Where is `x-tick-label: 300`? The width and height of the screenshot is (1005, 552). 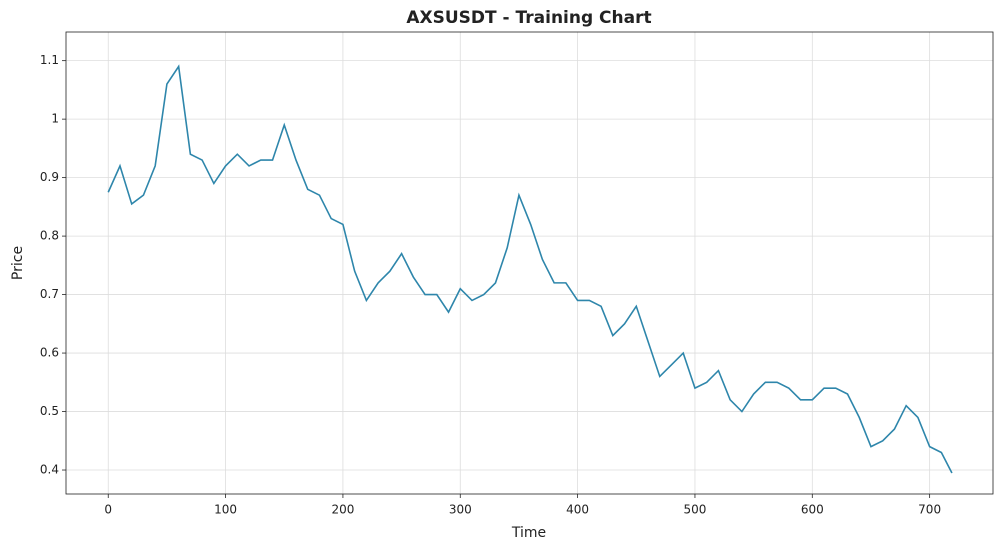
x-tick-label: 300 is located at coordinates (460, 510).